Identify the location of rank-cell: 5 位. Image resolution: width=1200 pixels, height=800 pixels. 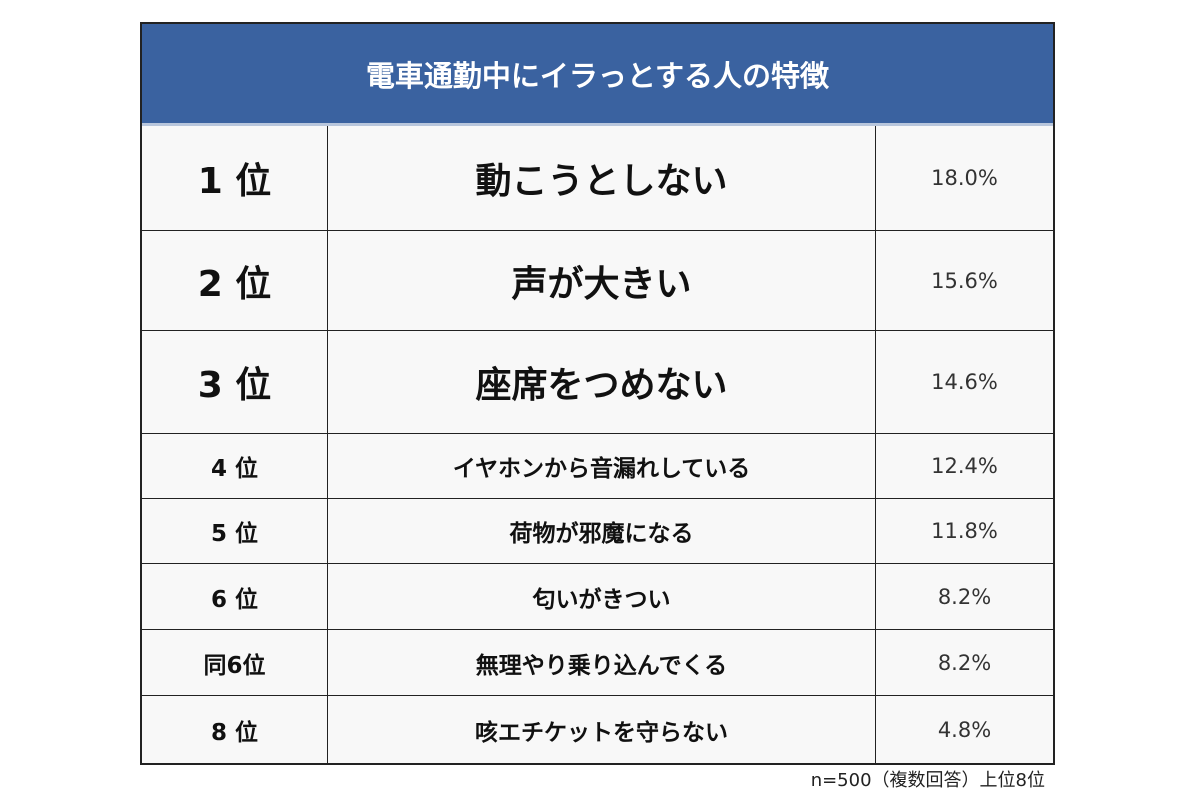
(235, 531).